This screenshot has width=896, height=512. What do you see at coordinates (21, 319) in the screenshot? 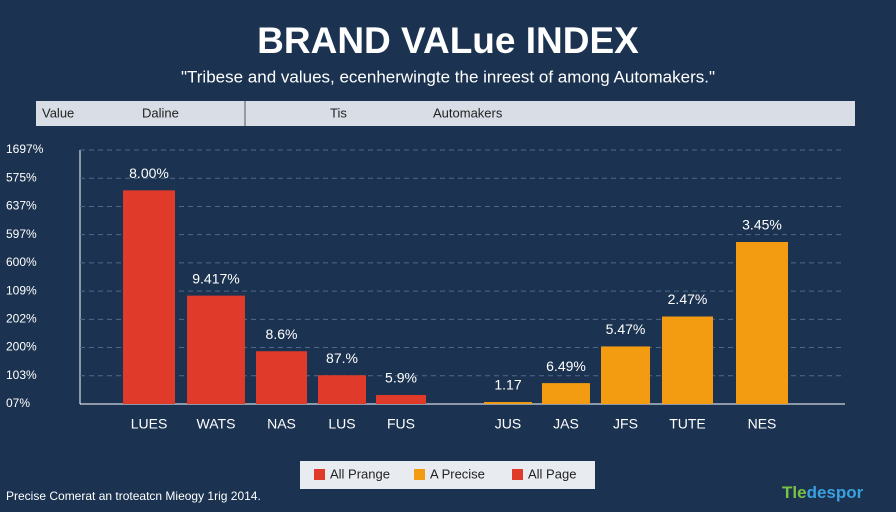
I see `y-tick-label: 202%` at bounding box center [21, 319].